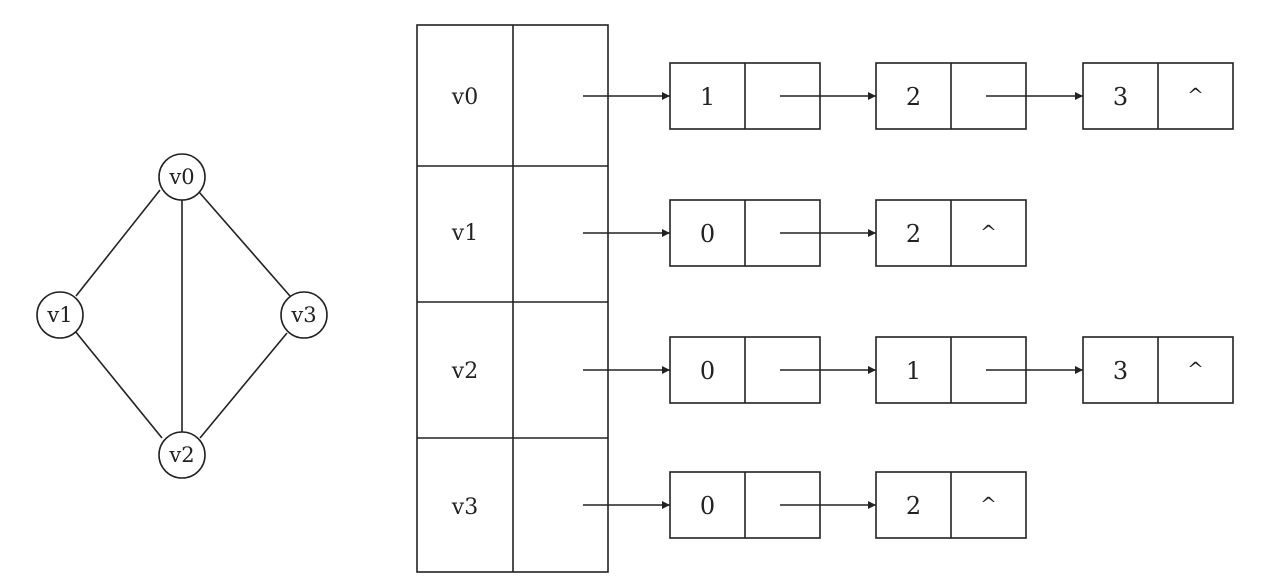  I want to click on edge-v0-v1, so click(118, 243).